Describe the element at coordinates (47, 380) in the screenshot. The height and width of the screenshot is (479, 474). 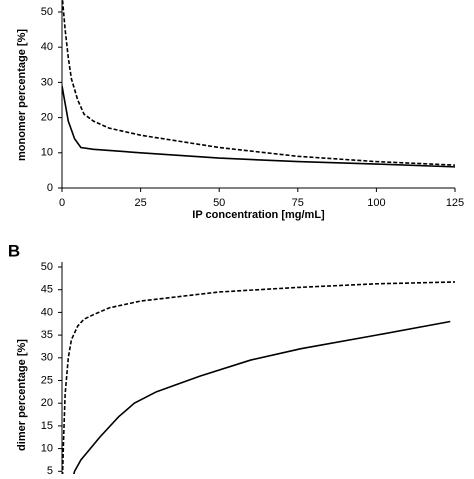
I see `y-tick-label: 25` at that location.